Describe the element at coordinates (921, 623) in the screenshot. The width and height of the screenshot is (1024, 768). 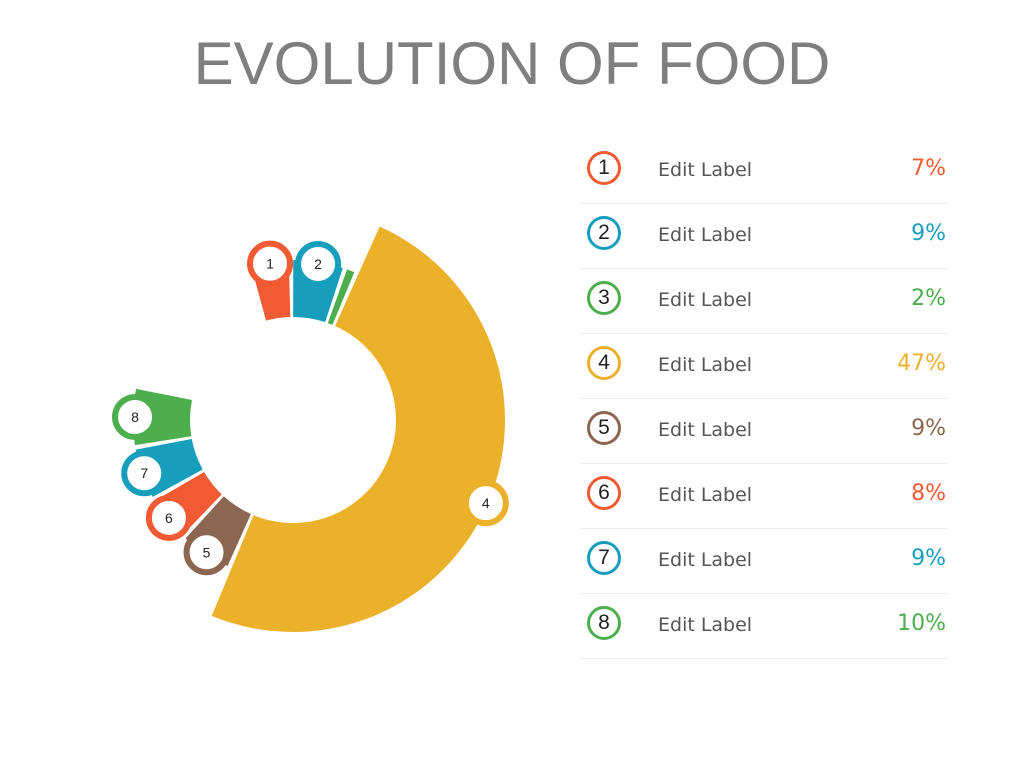
I see `legend-value-8: 10%` at that location.